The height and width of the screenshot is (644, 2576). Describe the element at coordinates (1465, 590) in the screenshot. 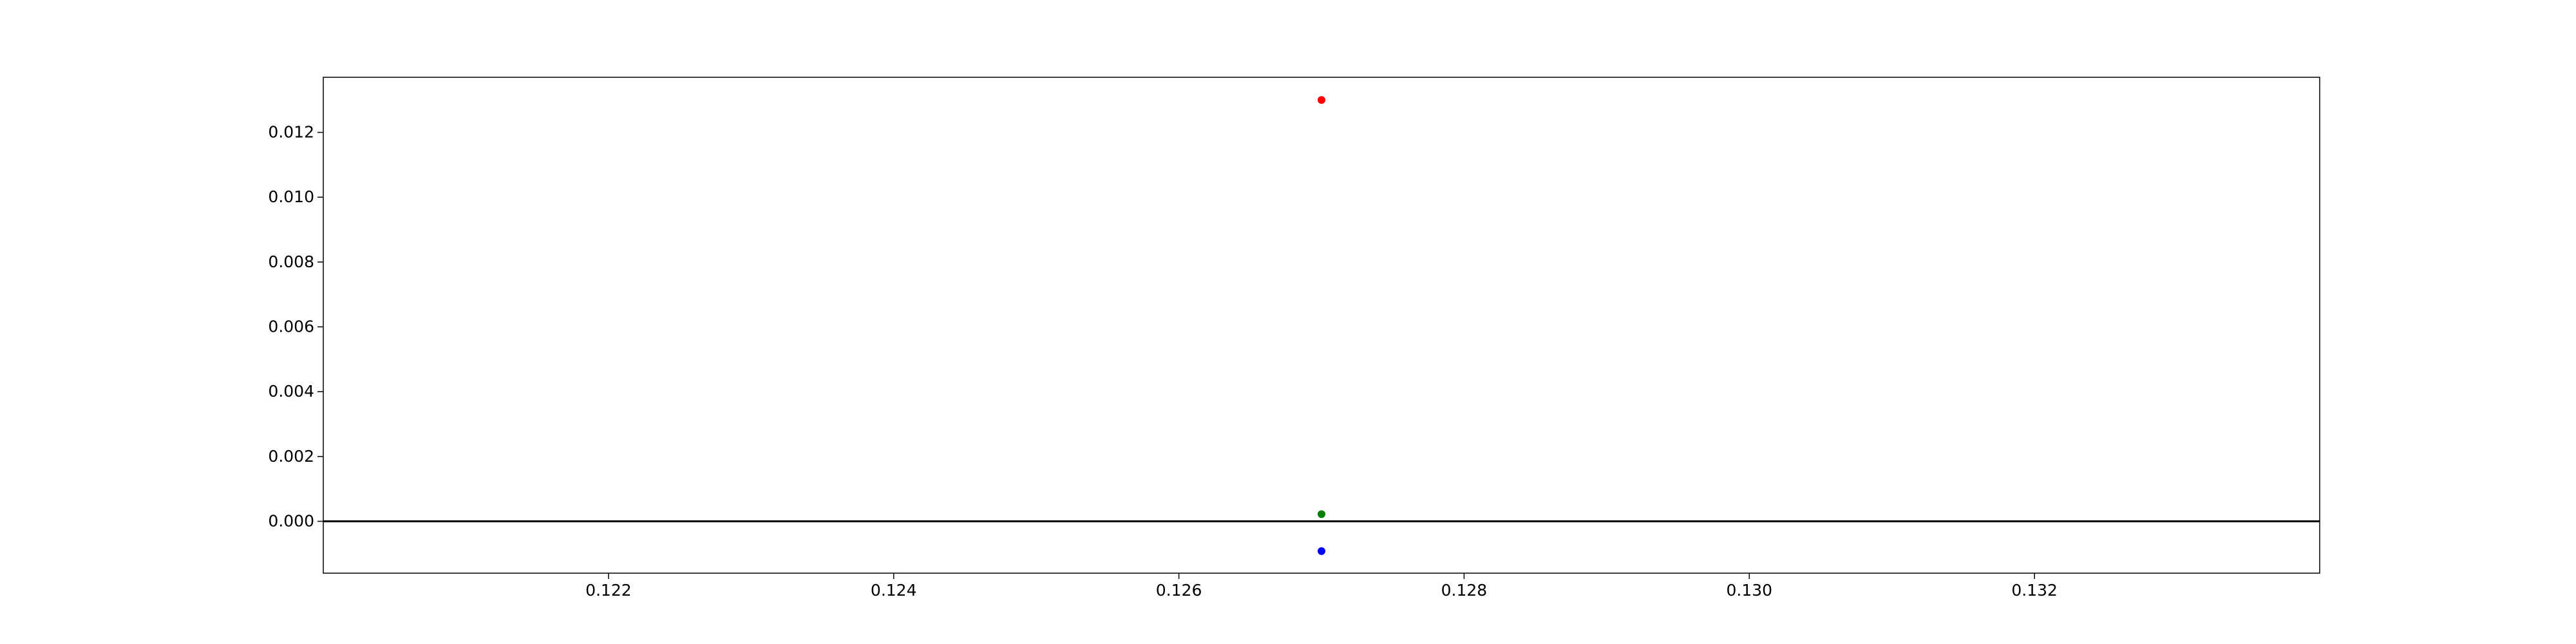

I see `x-tick-label: 0.128` at that location.